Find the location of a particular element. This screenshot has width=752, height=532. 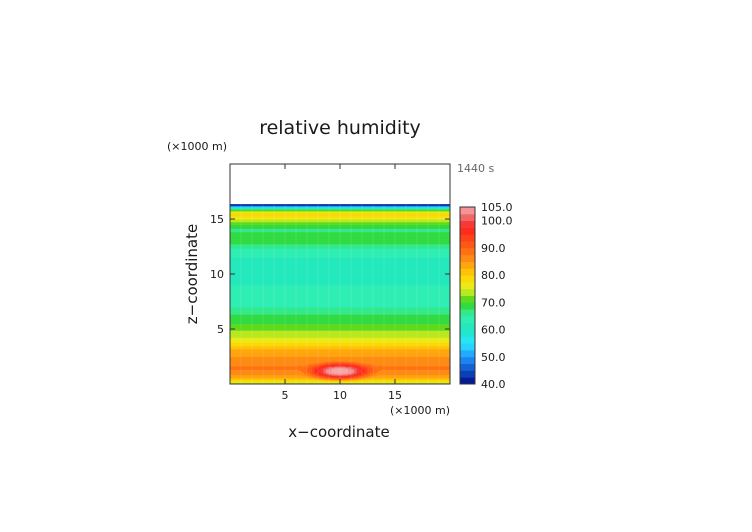

x-unit-label: (×1000 m) is located at coordinates (420, 410).